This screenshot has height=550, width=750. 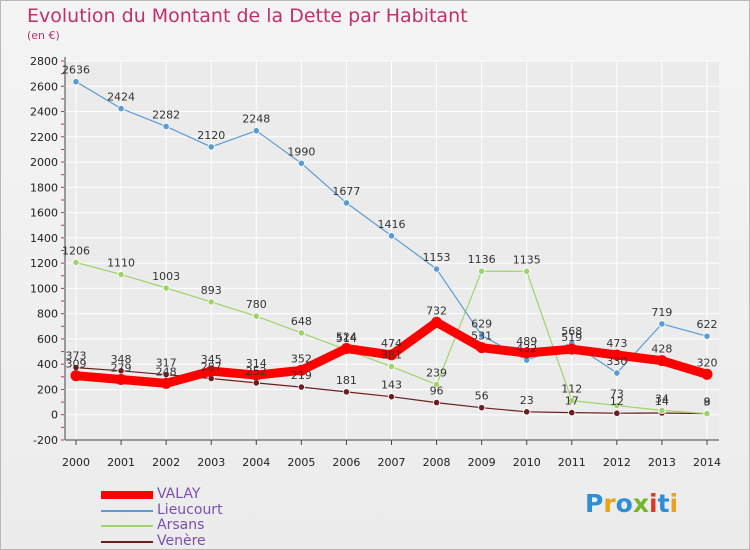 What do you see at coordinates (571, 389) in the screenshot?
I see `data-label-arsans: 112` at bounding box center [571, 389].